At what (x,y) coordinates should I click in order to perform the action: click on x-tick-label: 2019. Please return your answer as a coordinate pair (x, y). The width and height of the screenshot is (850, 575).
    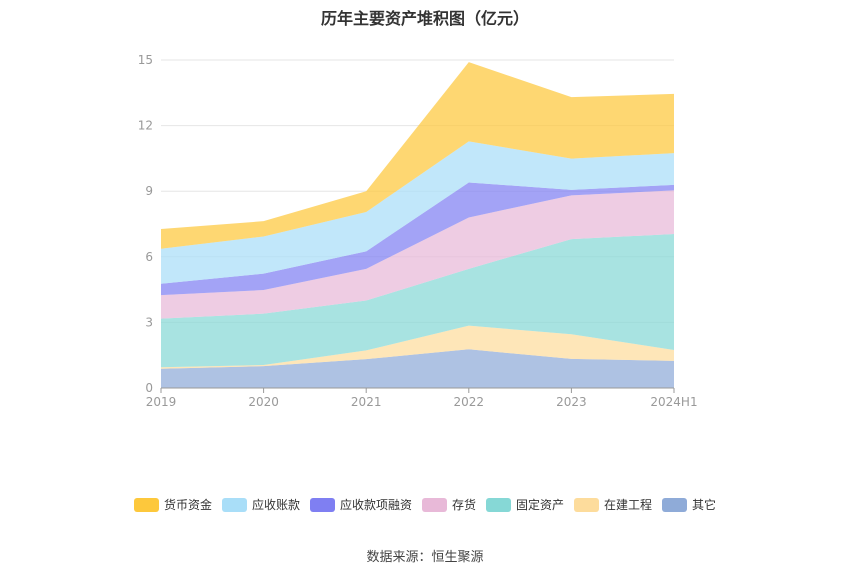
    Looking at the image, I should click on (161, 402).